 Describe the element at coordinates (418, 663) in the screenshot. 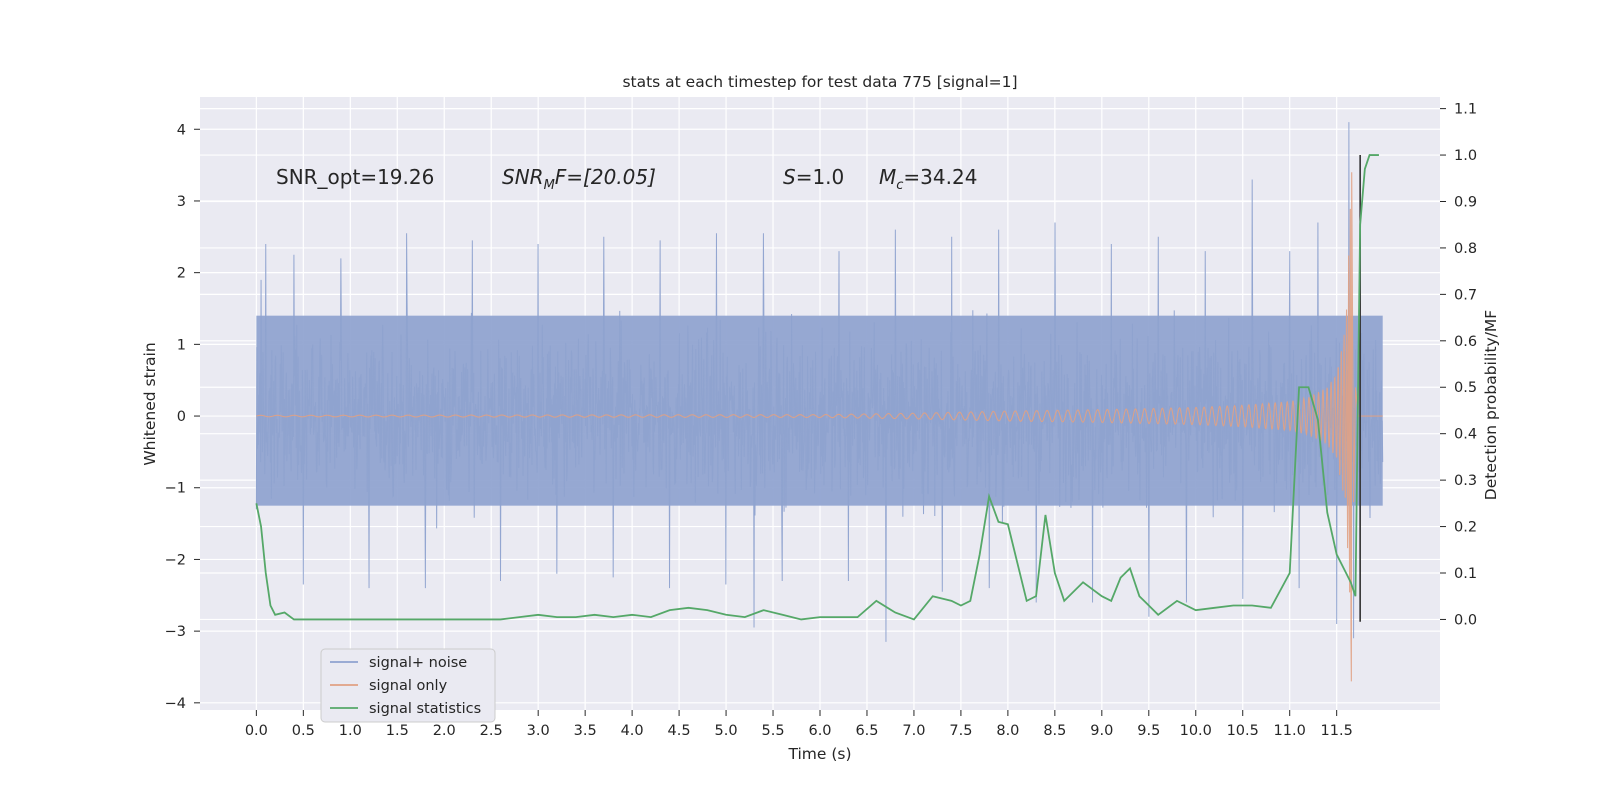

I see `legend-label-signal-noise: signal+ noise` at that location.